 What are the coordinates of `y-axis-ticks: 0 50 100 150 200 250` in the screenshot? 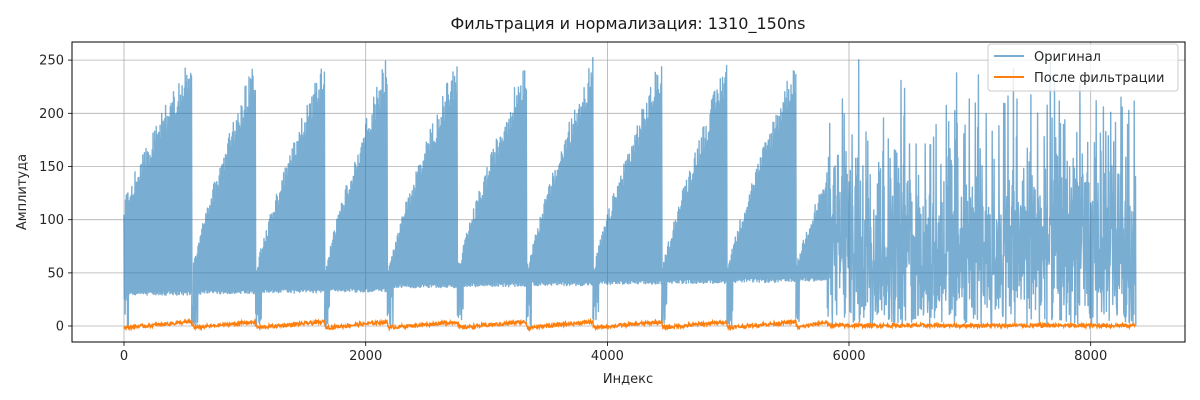 It's located at (55, 194).